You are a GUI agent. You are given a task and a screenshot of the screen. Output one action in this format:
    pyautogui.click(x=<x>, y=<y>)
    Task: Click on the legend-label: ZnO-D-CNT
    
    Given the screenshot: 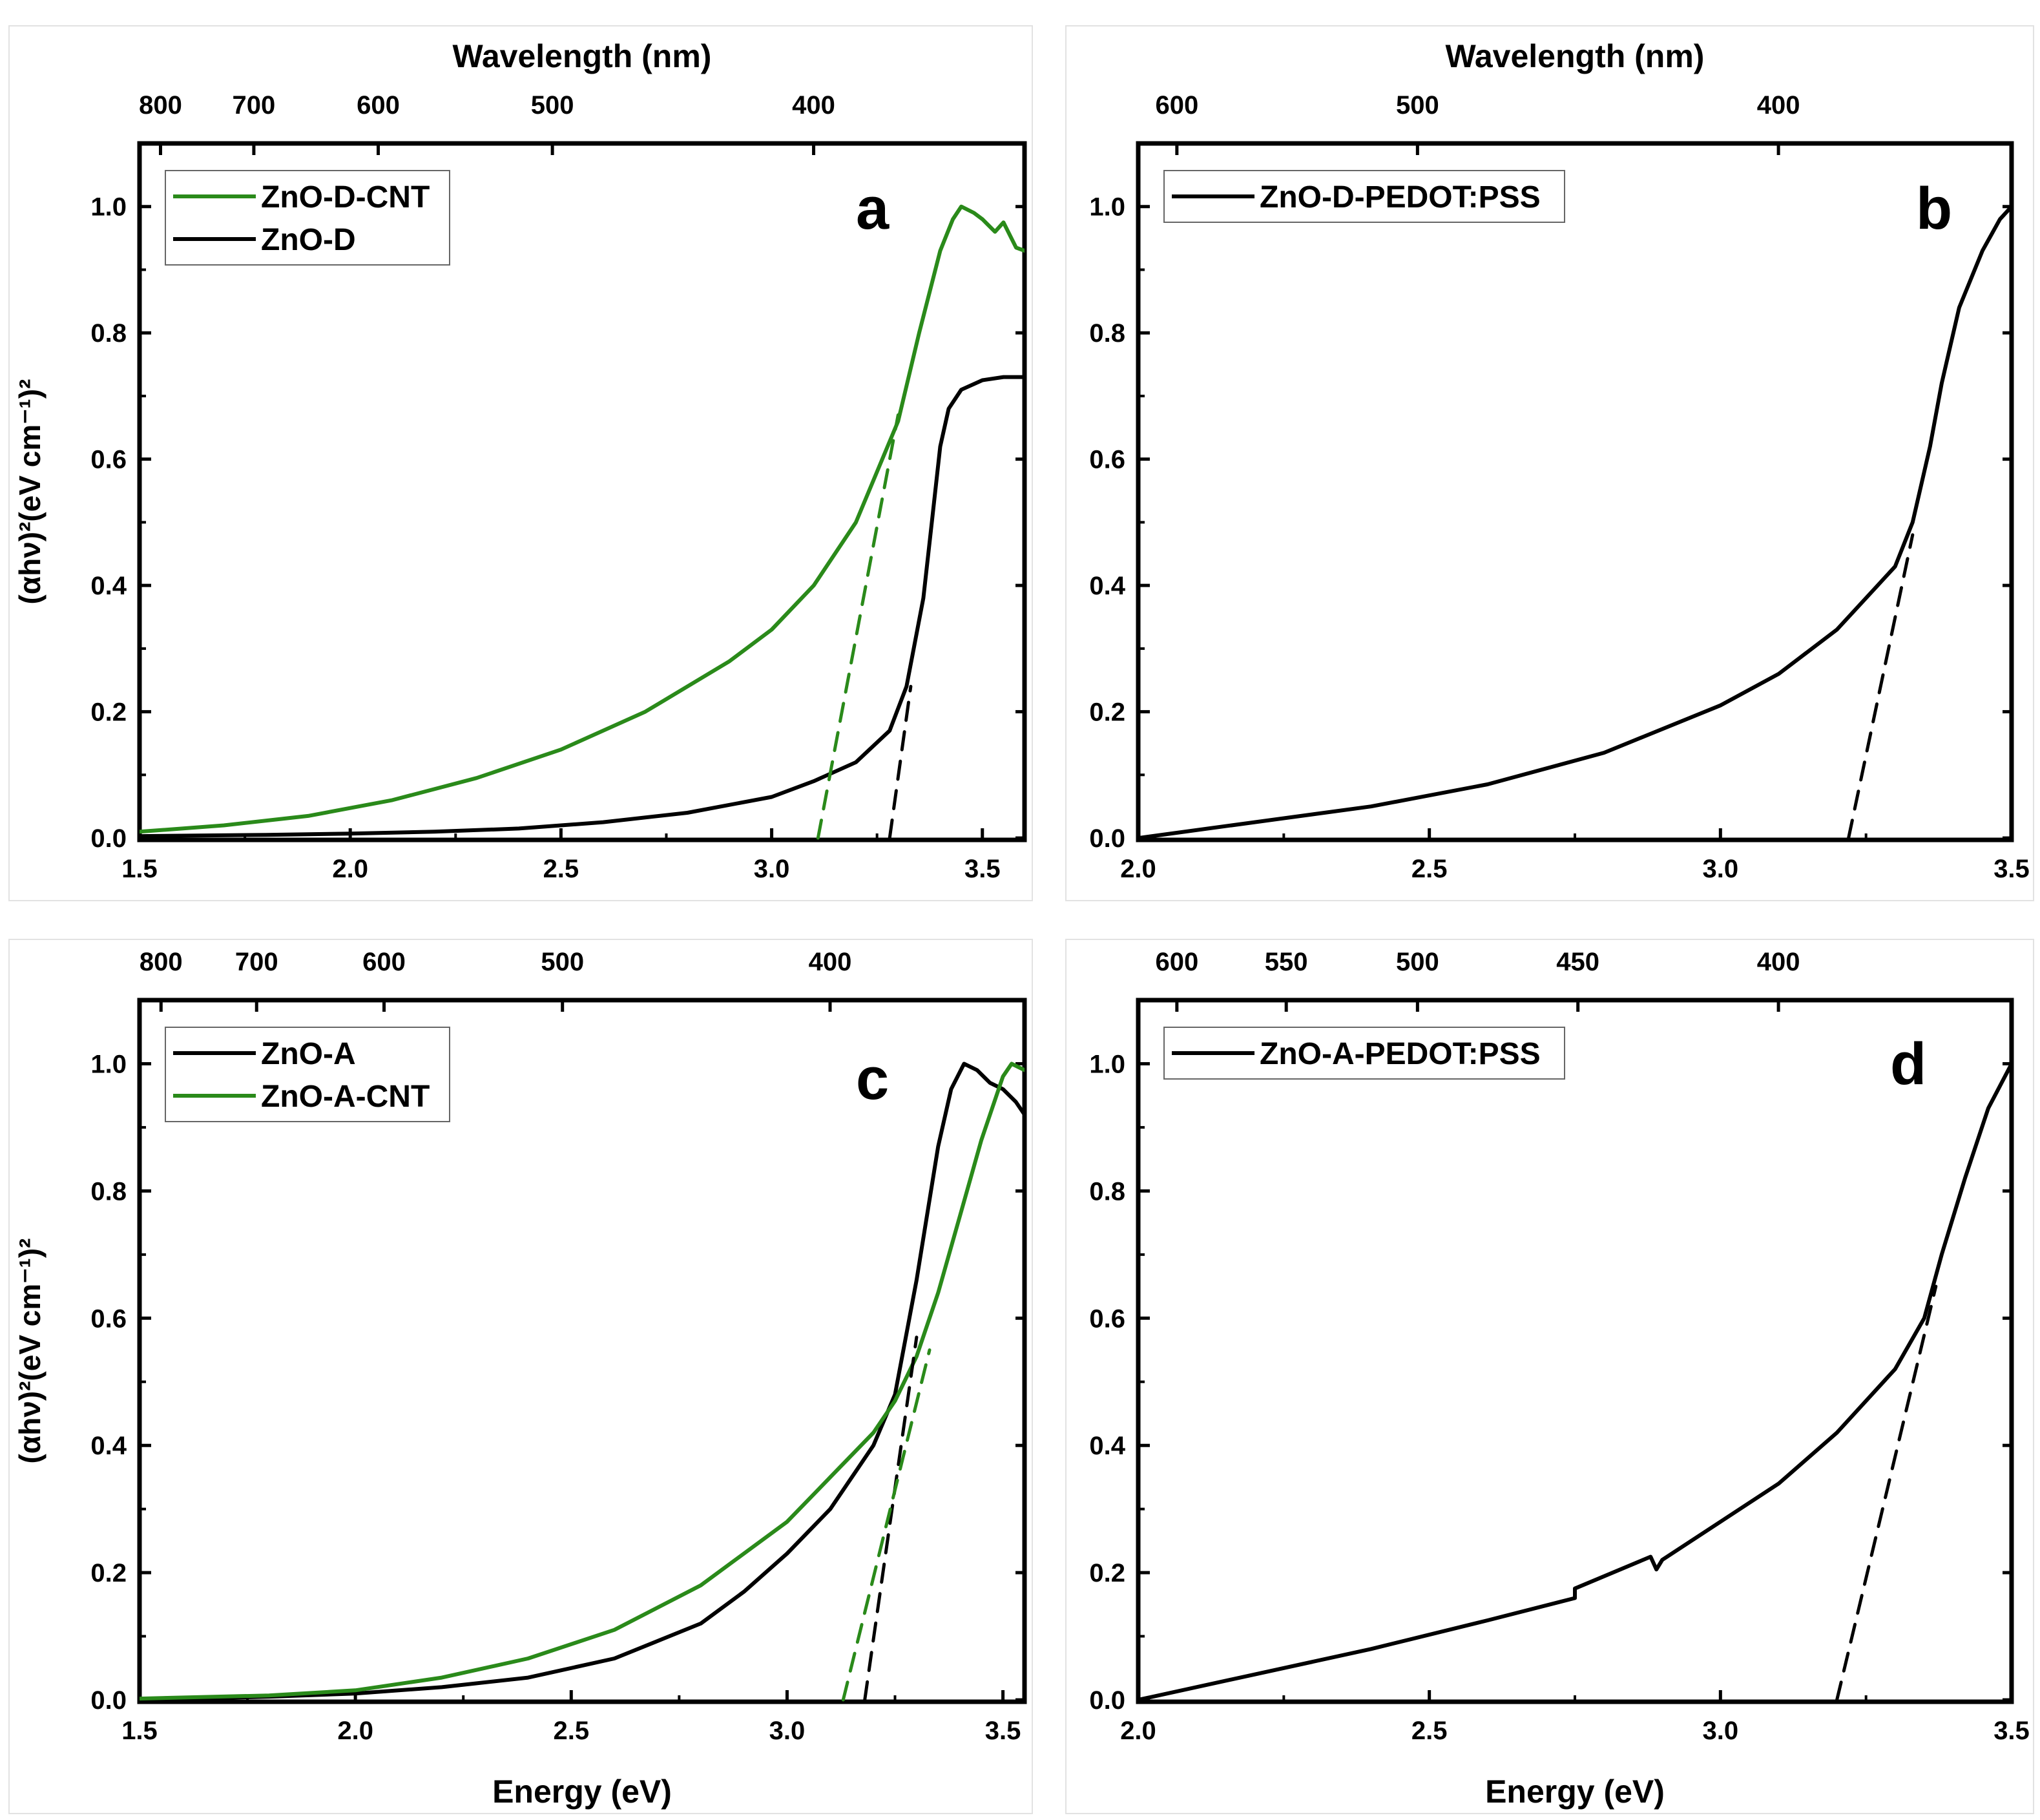 What is the action you would take?
    pyautogui.click(x=346, y=197)
    